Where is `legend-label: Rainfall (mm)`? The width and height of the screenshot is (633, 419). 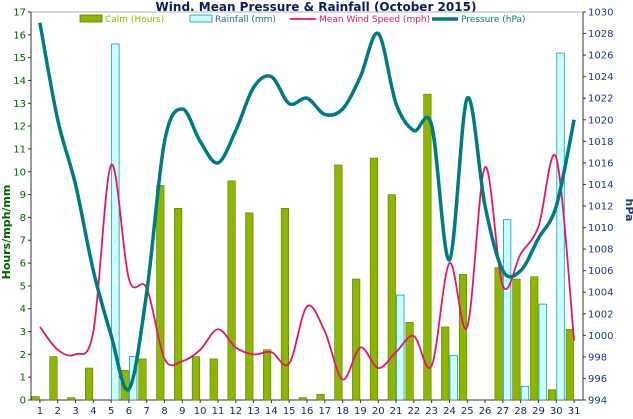
legend-label: Rainfall (mm) is located at coordinates (245, 20).